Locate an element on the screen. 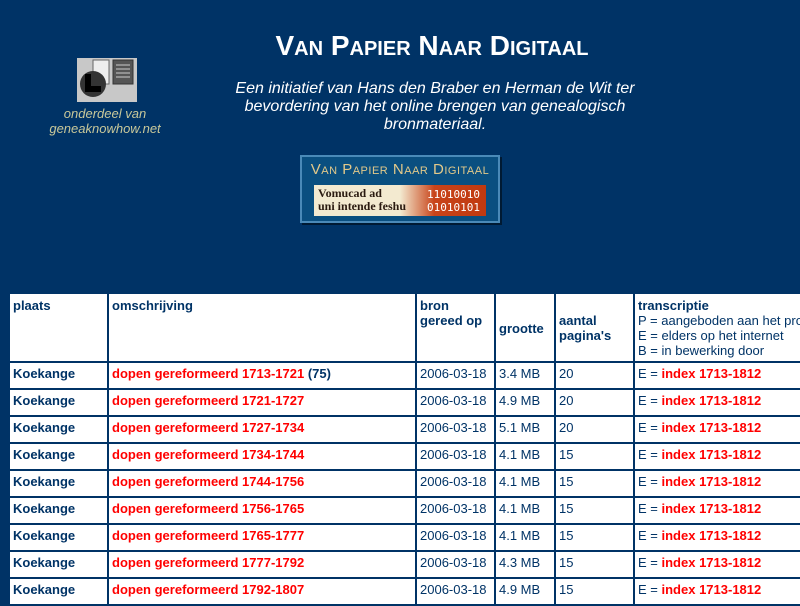  omschrijving-cell: dopen gereformeerd 1721-1727 is located at coordinates (262, 402).